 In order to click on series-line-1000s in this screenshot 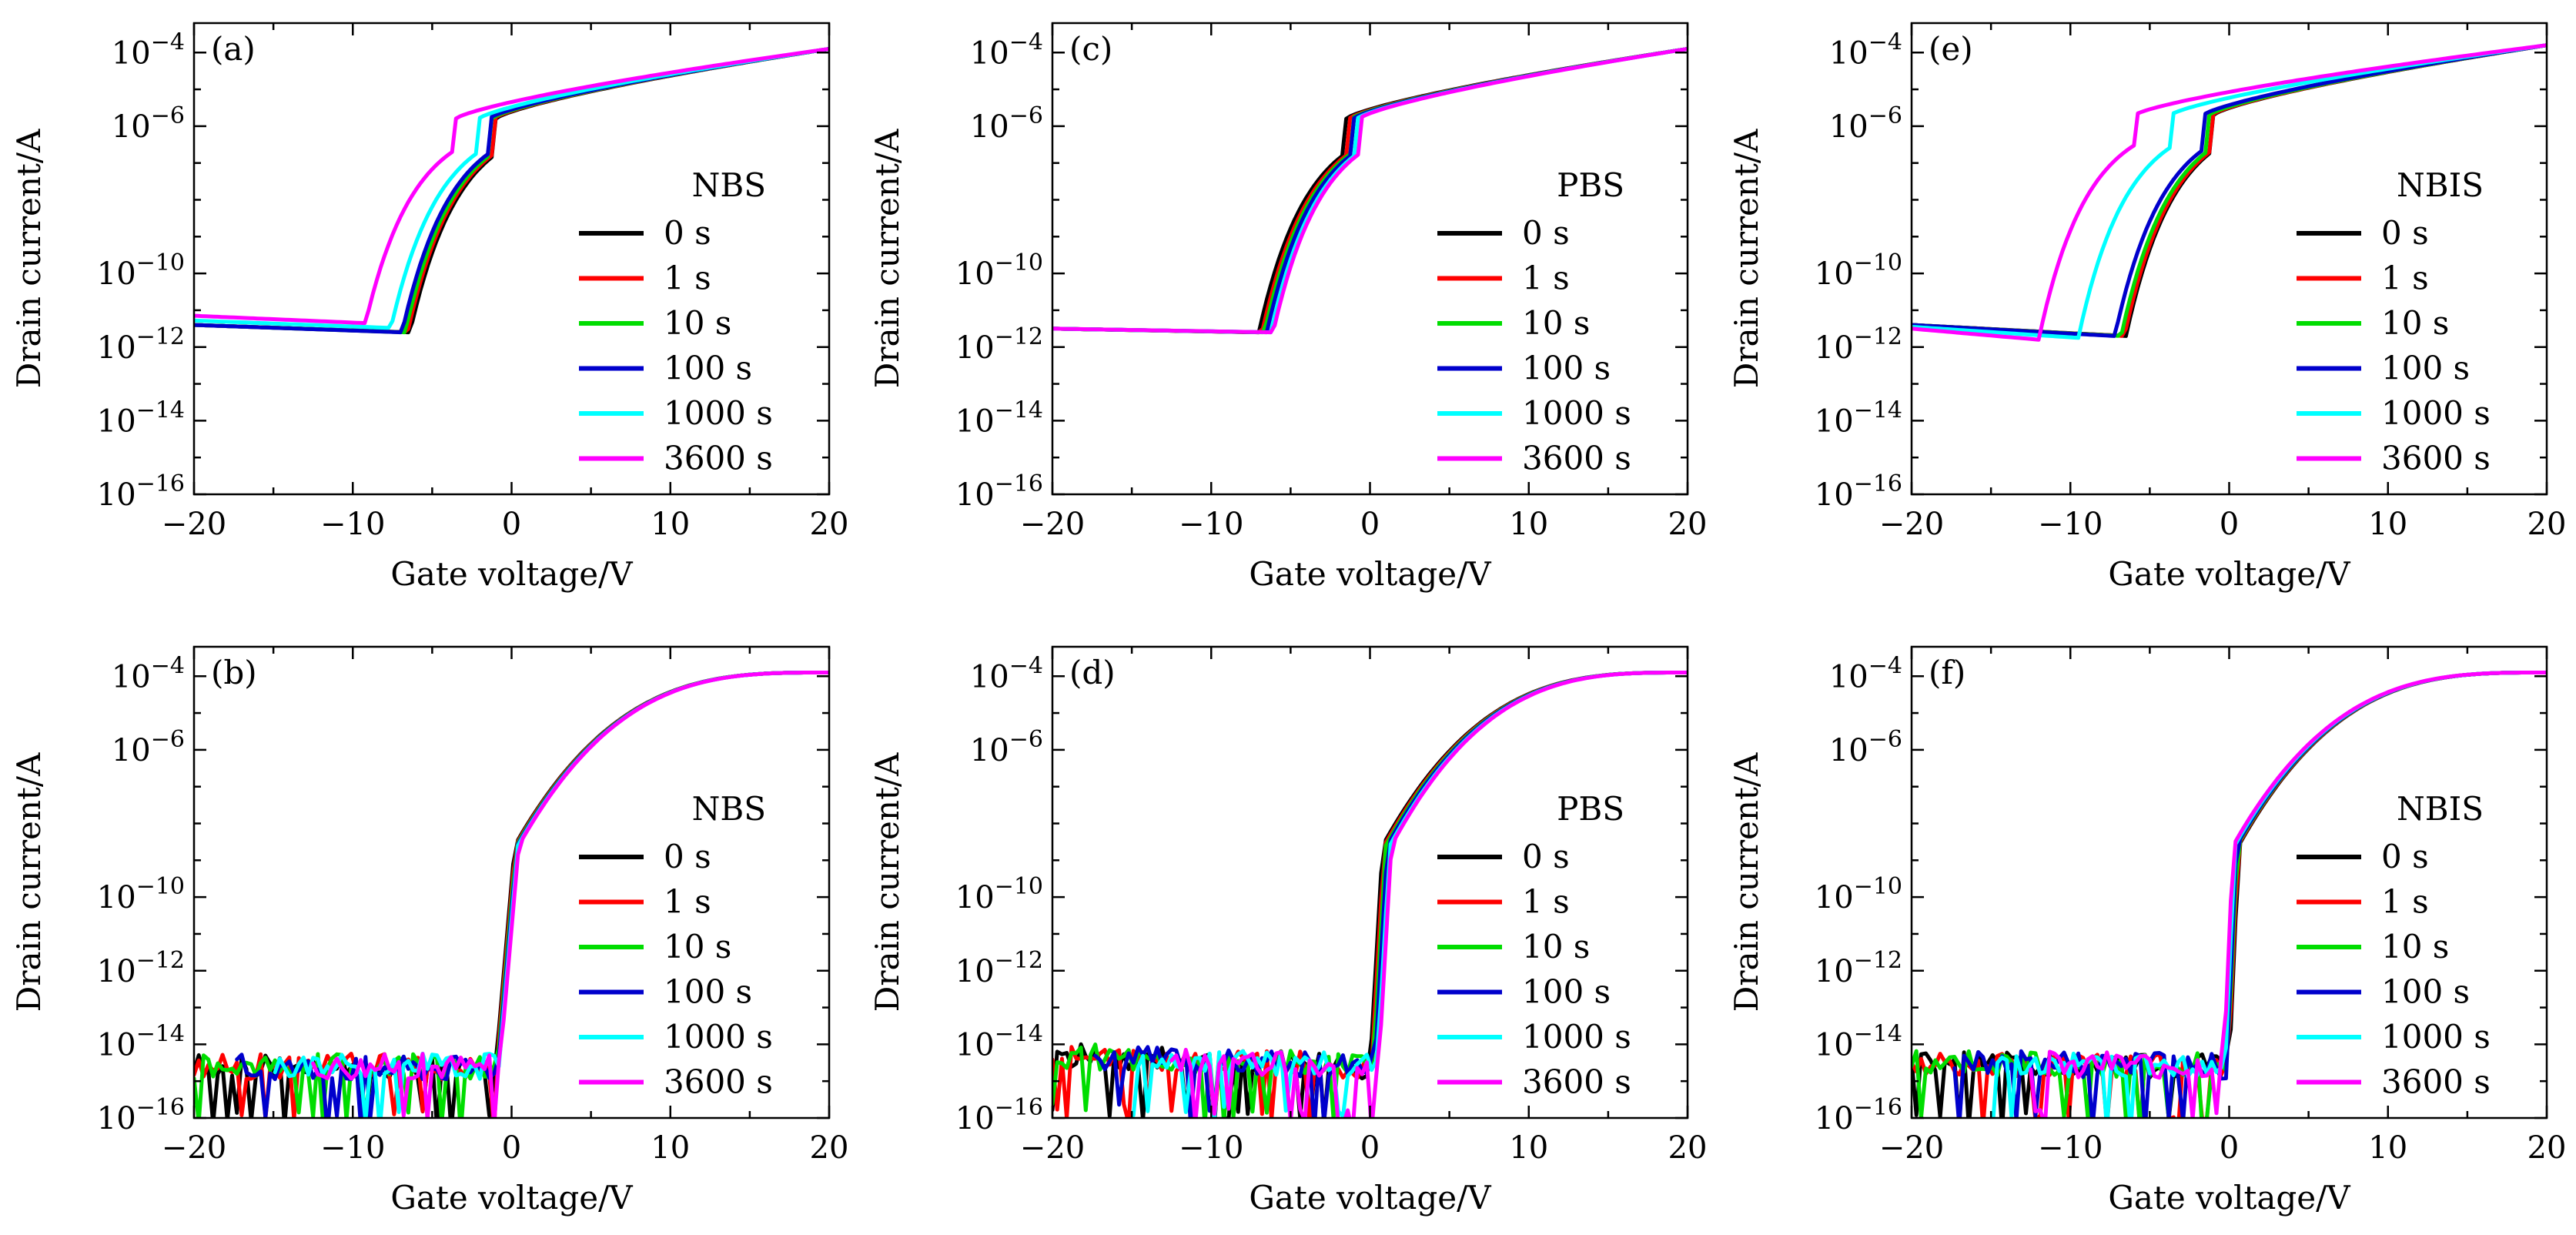, I will do `click(2269, 894)`.